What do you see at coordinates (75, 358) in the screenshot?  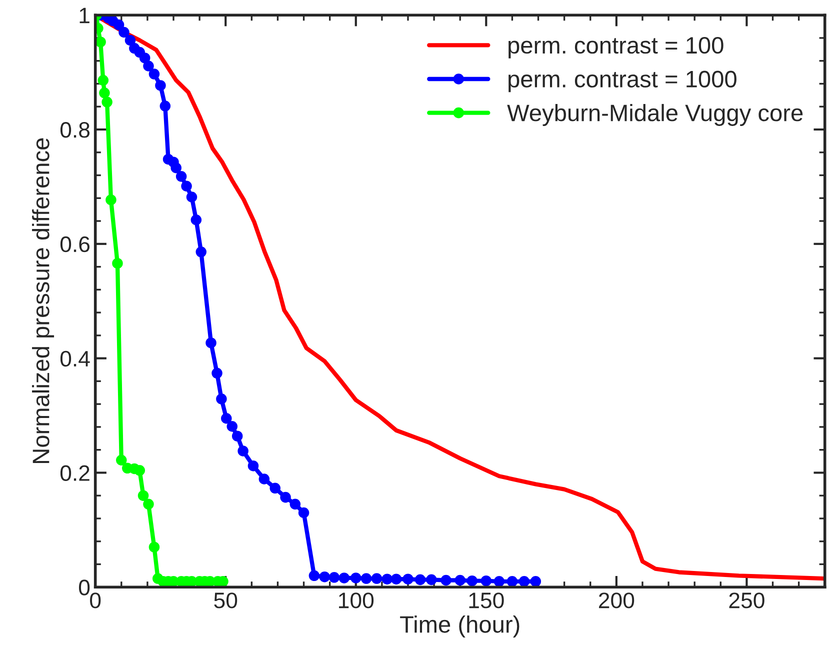 I see `y-tick-label: 0.4` at bounding box center [75, 358].